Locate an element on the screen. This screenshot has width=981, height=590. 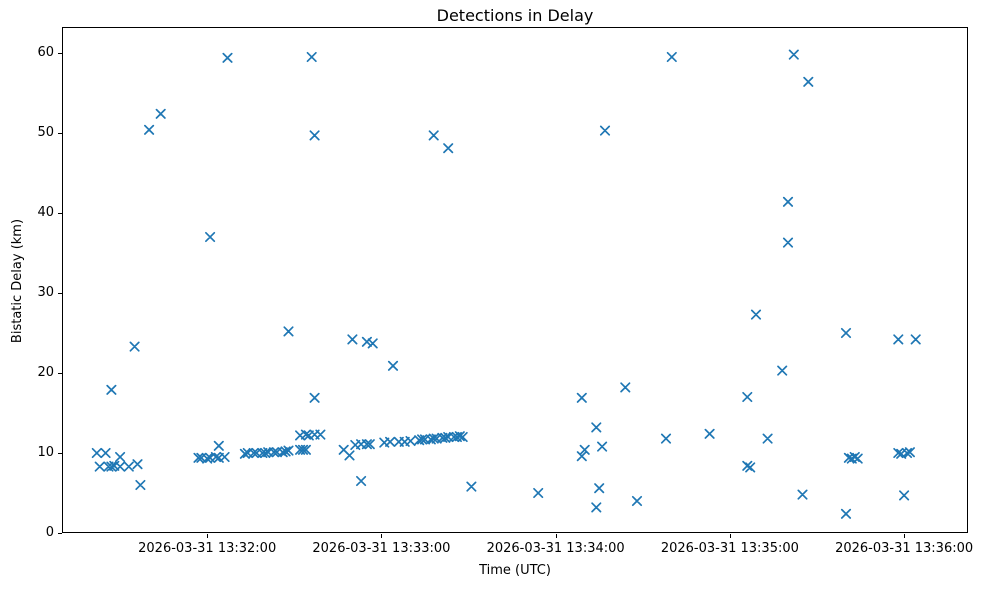
y-tick-label: 50 is located at coordinates (45, 132).